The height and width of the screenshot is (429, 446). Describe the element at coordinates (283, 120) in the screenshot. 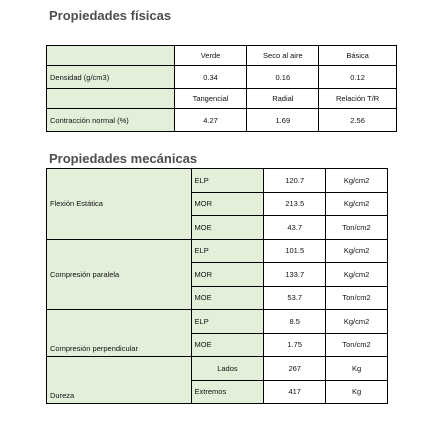

I see `value-cell: 1.69` at that location.